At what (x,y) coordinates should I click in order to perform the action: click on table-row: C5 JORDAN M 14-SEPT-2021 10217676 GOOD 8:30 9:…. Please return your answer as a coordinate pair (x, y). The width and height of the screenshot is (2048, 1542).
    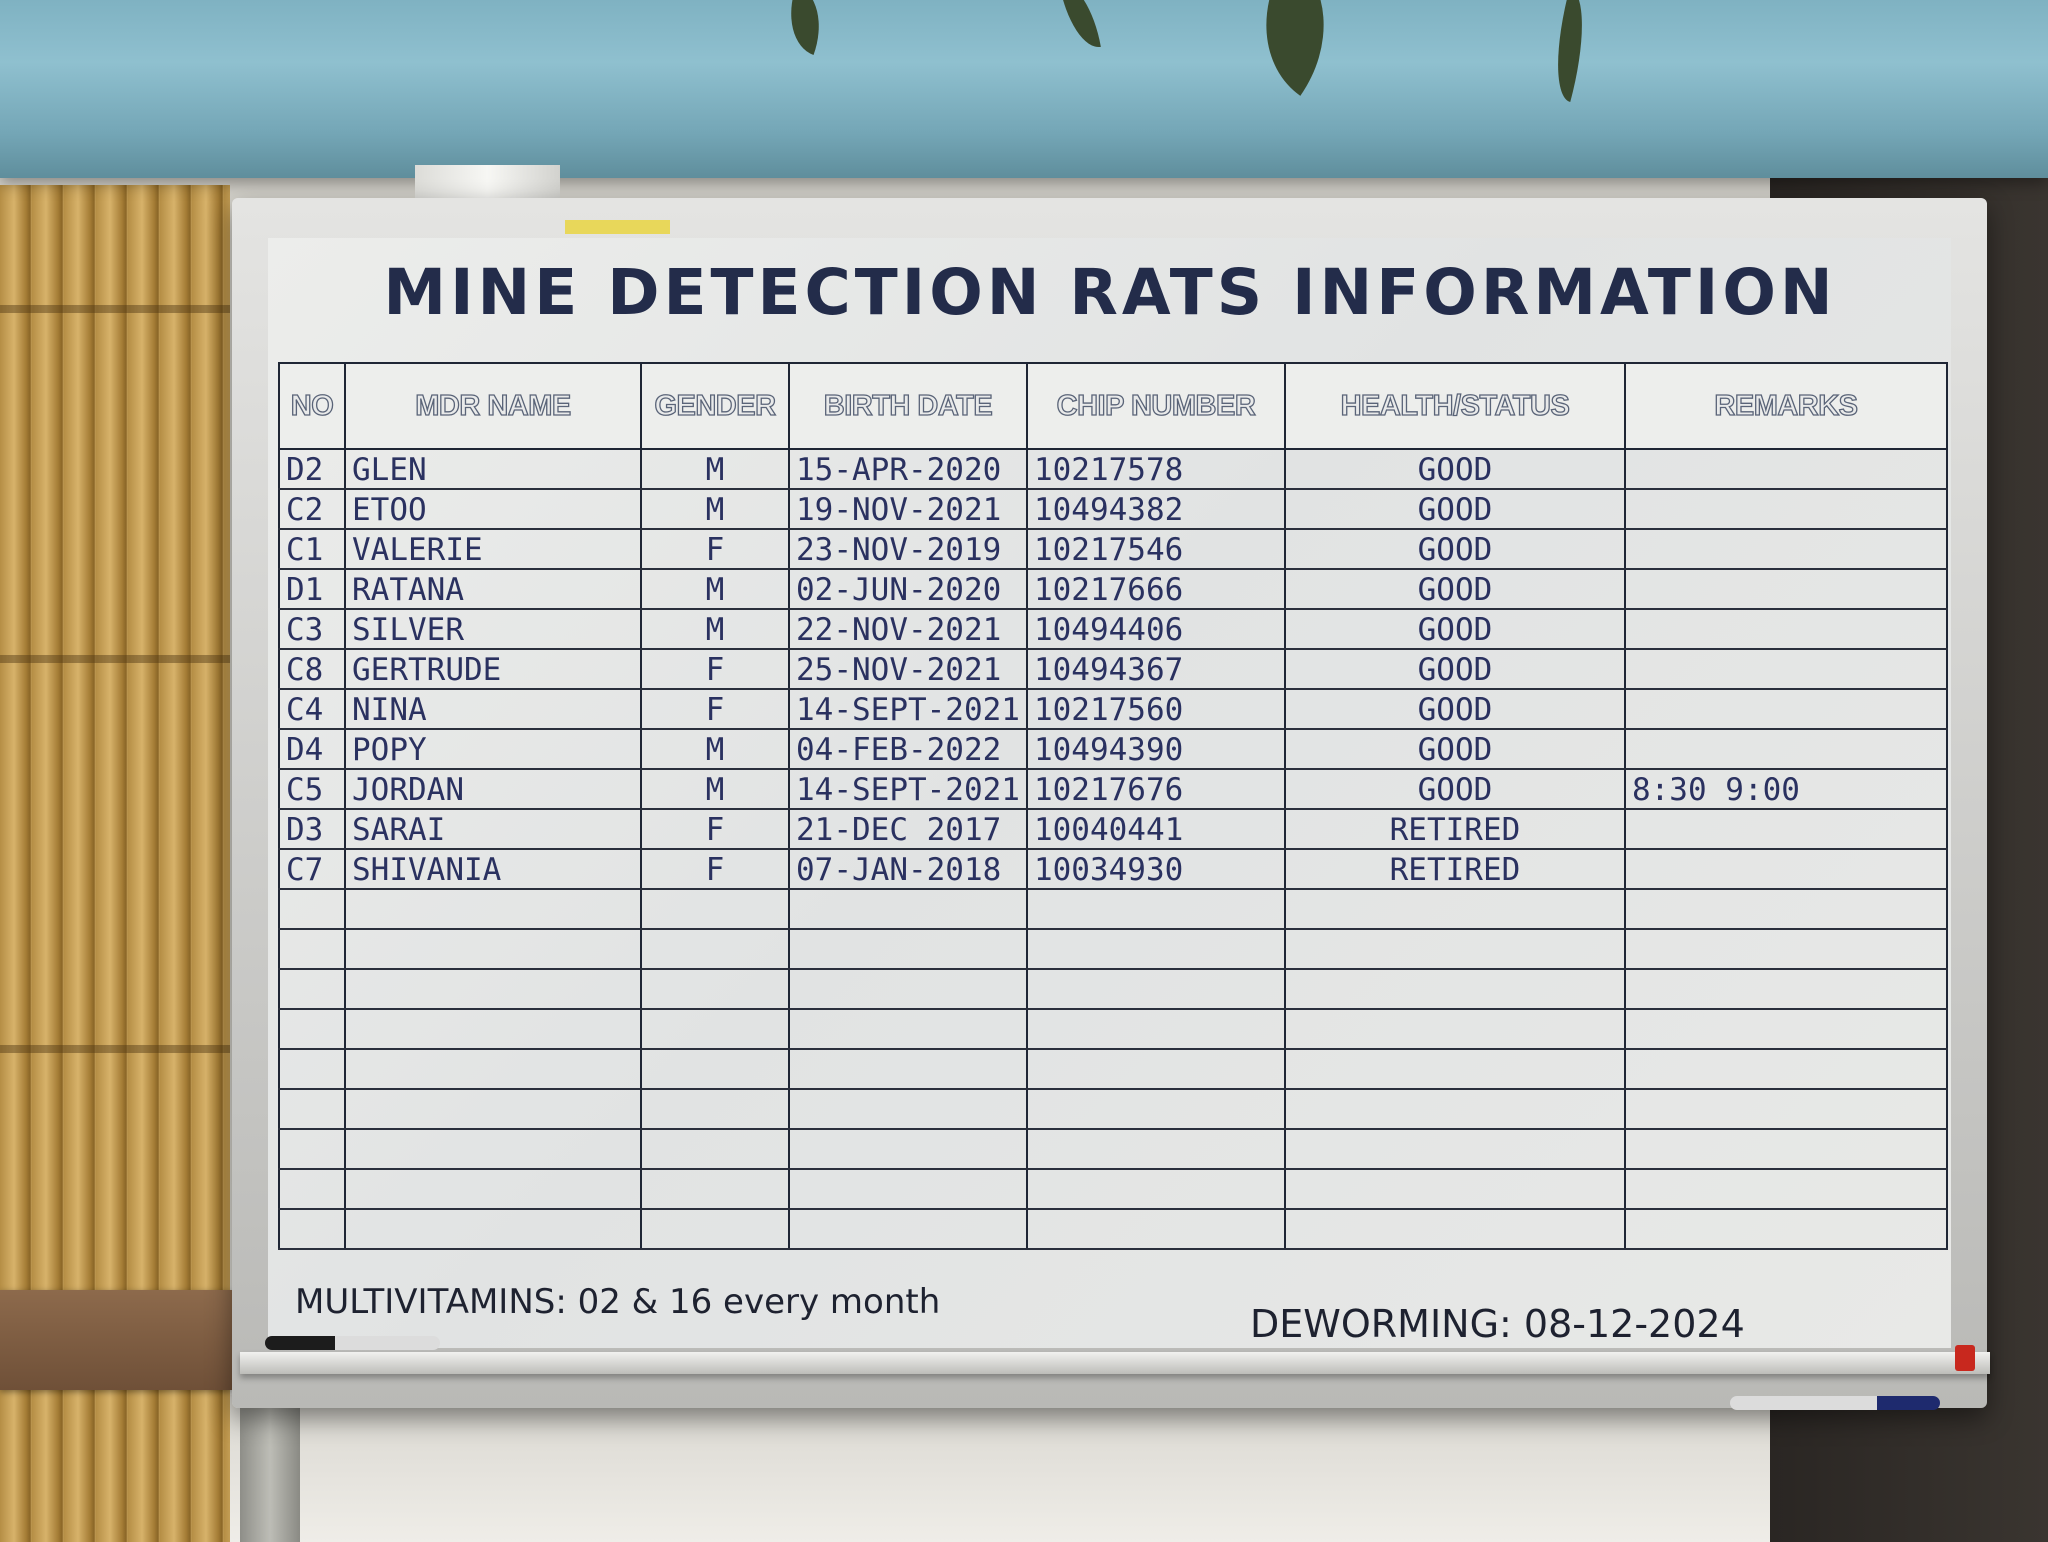
    Looking at the image, I should click on (1113, 789).